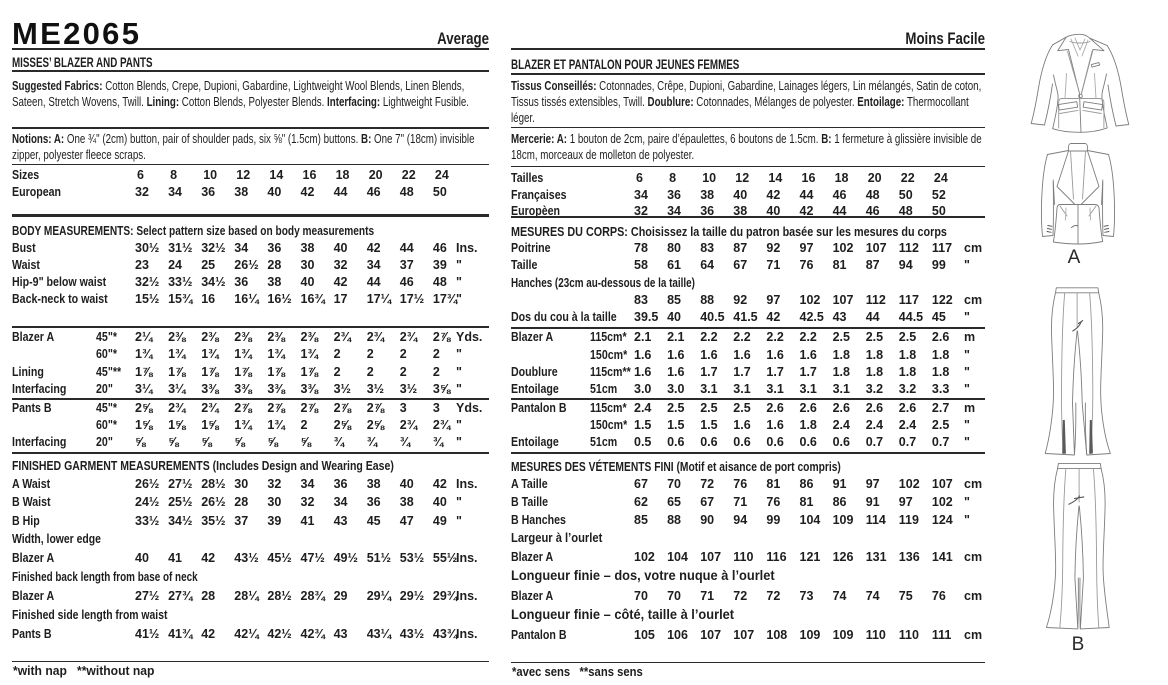 The width and height of the screenshot is (1168, 685). Describe the element at coordinates (1074, 257) in the screenshot. I see `svg-text: A` at that location.